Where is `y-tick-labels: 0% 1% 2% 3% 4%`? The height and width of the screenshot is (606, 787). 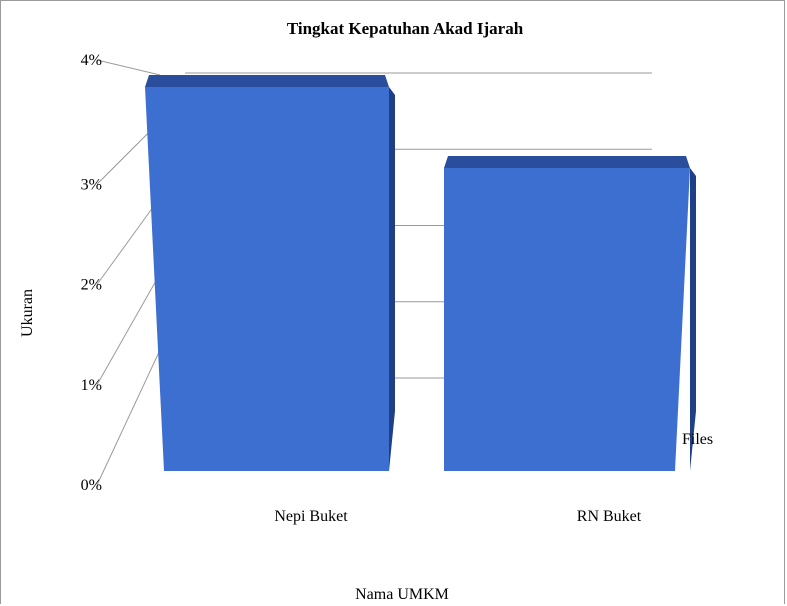 y-tick-labels: 0% 1% 2% 3% 4% is located at coordinates (91, 273).